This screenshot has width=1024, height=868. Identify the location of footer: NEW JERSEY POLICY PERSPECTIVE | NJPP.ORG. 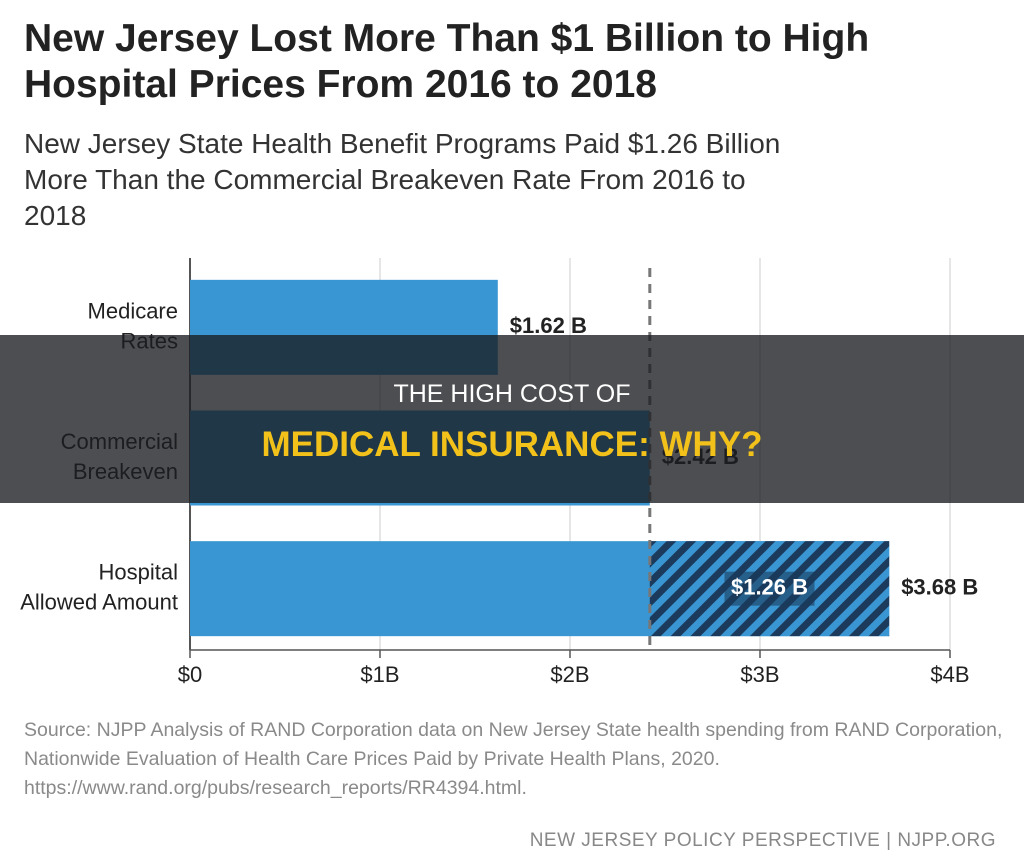
(762, 840).